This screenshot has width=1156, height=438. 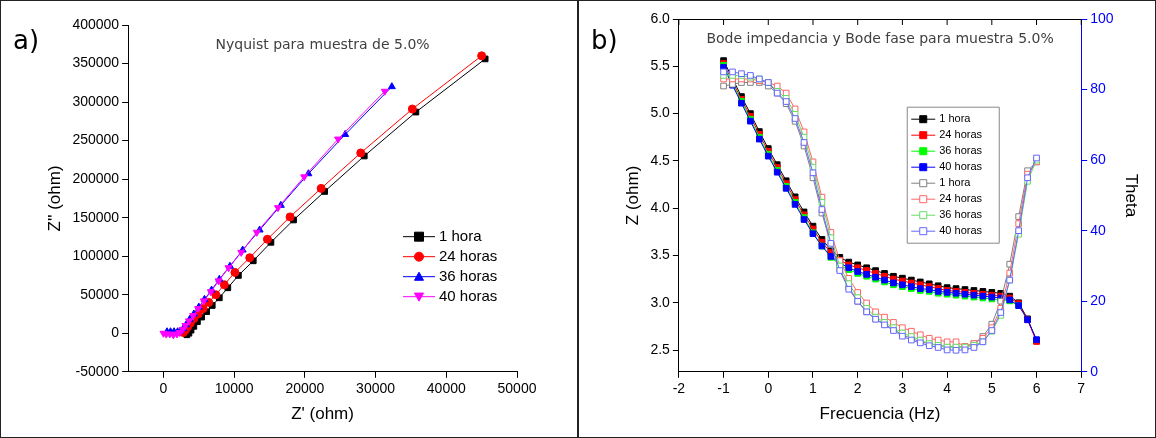 I want to click on y-tick-label: -50000, so click(x=97, y=370).